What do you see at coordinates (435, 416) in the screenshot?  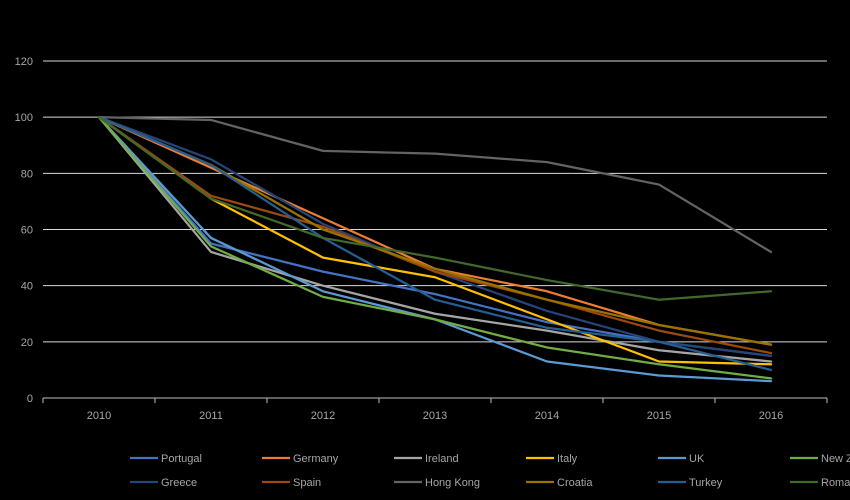 I see `x-tick-label: 2013` at bounding box center [435, 416].